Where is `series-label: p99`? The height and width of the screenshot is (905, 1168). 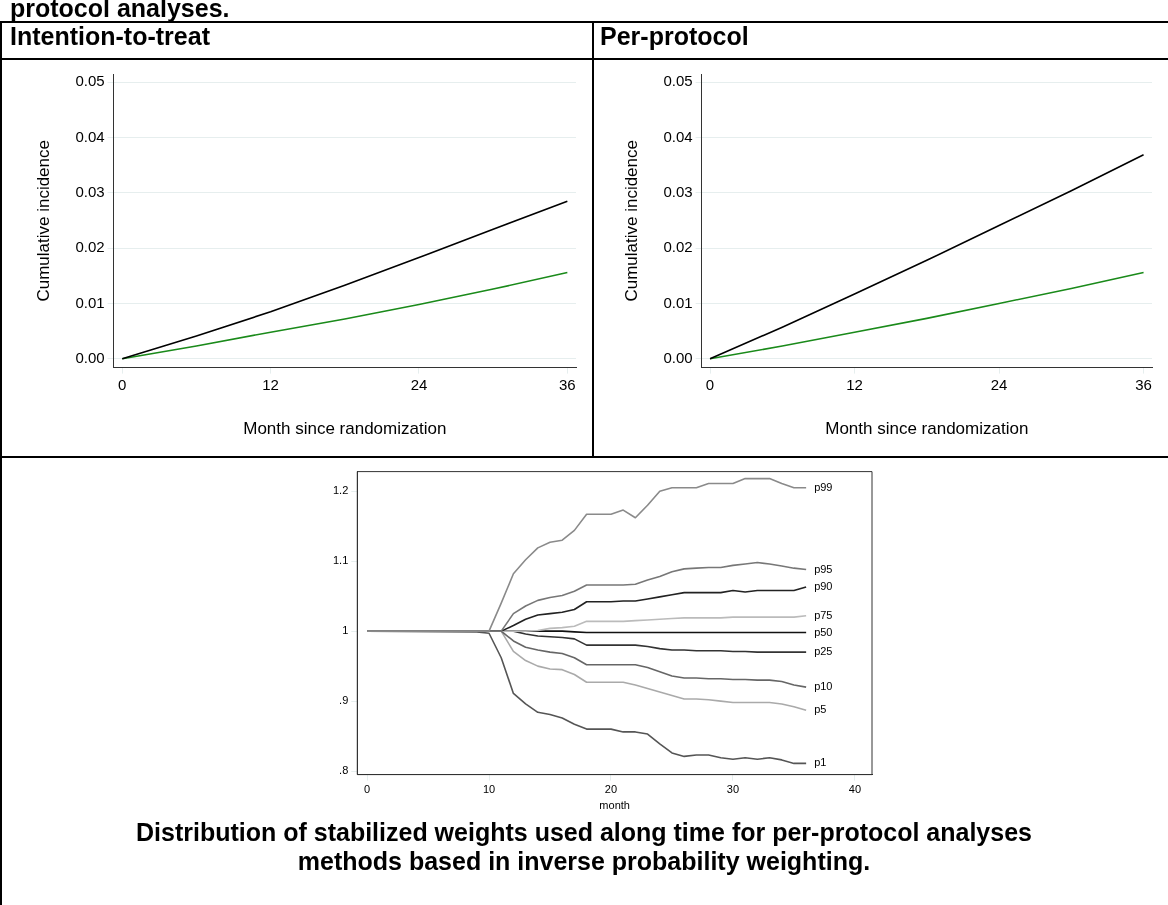 series-label: p99 is located at coordinates (823, 486).